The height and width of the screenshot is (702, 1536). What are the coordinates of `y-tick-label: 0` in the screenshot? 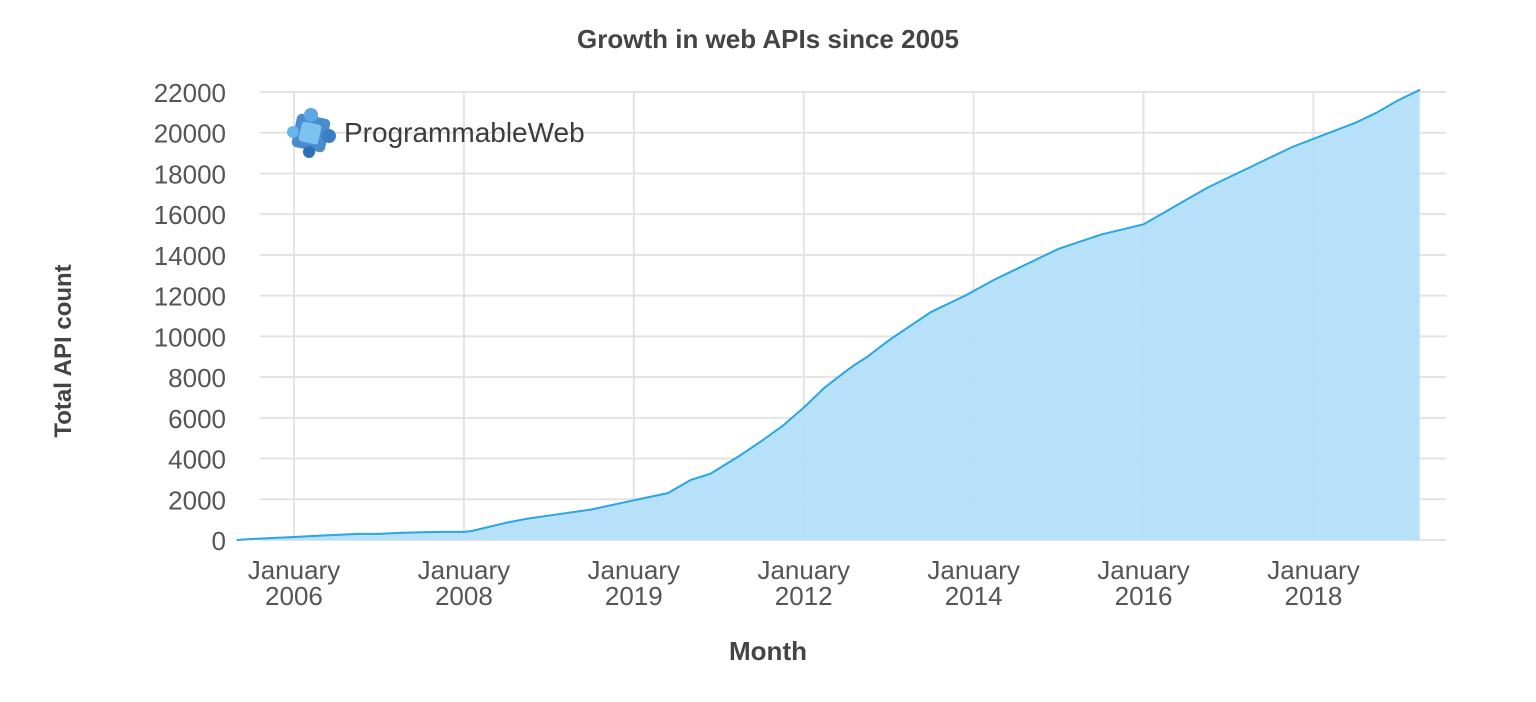 It's located at (219, 541).